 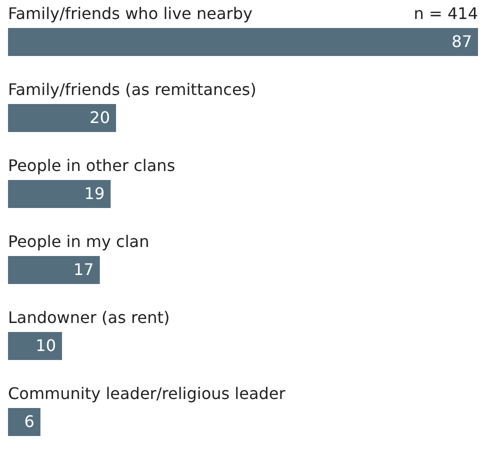 I want to click on y-tick-label: Community leader/religious leader, so click(x=147, y=393).